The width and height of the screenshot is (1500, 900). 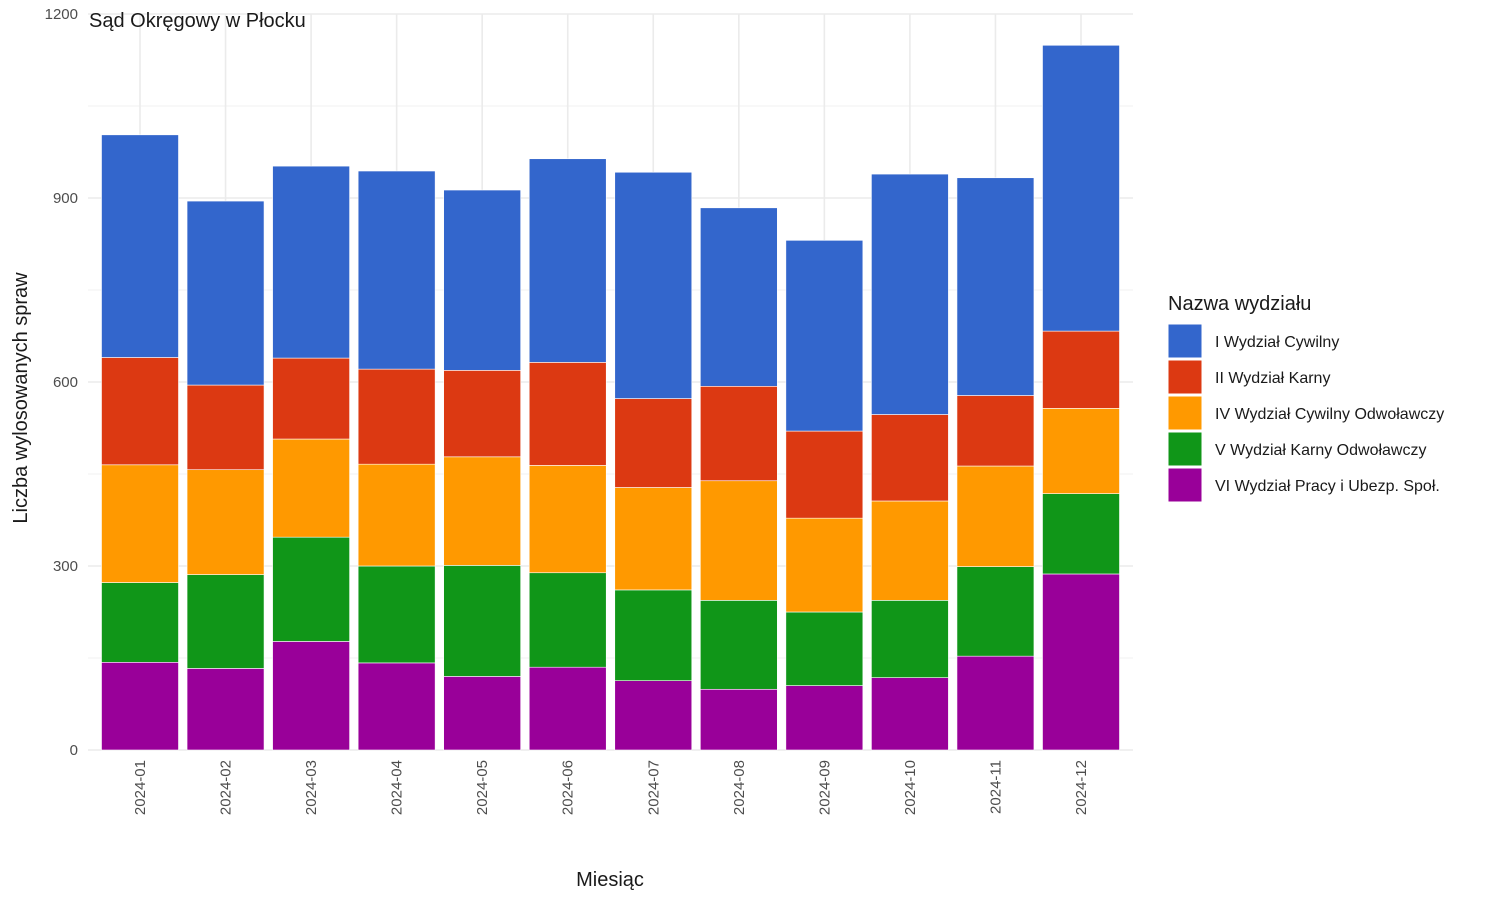 What do you see at coordinates (739, 787) in the screenshot?
I see `x-tick-label: 2024-08` at bounding box center [739, 787].